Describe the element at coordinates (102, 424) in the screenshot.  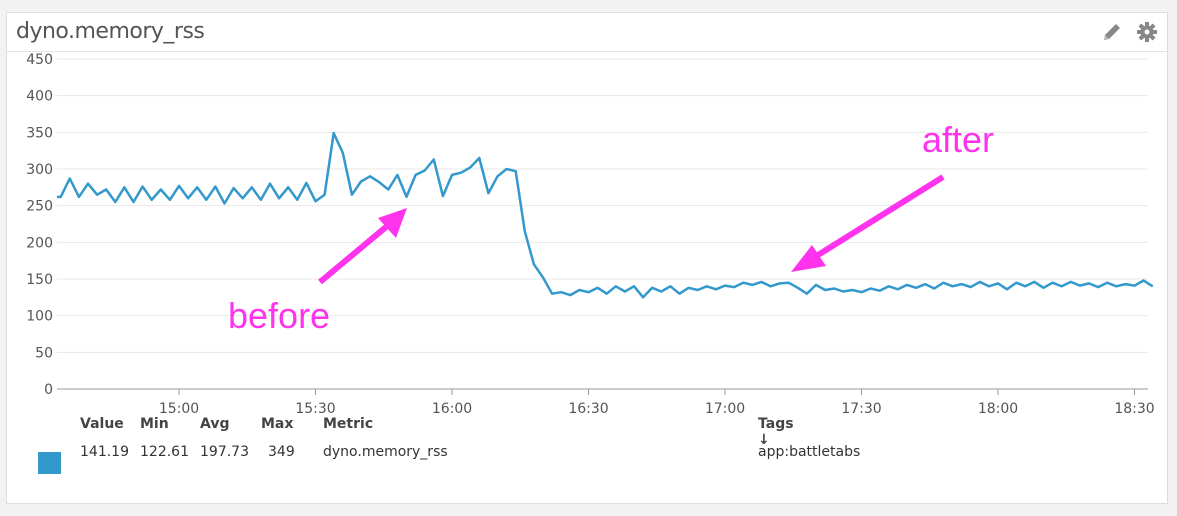
I see `header-value: Value` at that location.